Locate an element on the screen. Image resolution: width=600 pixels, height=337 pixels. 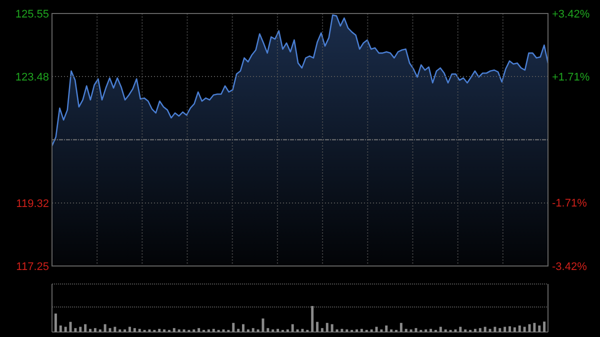
y-tick-label: 117.25 is located at coordinates (32, 266).